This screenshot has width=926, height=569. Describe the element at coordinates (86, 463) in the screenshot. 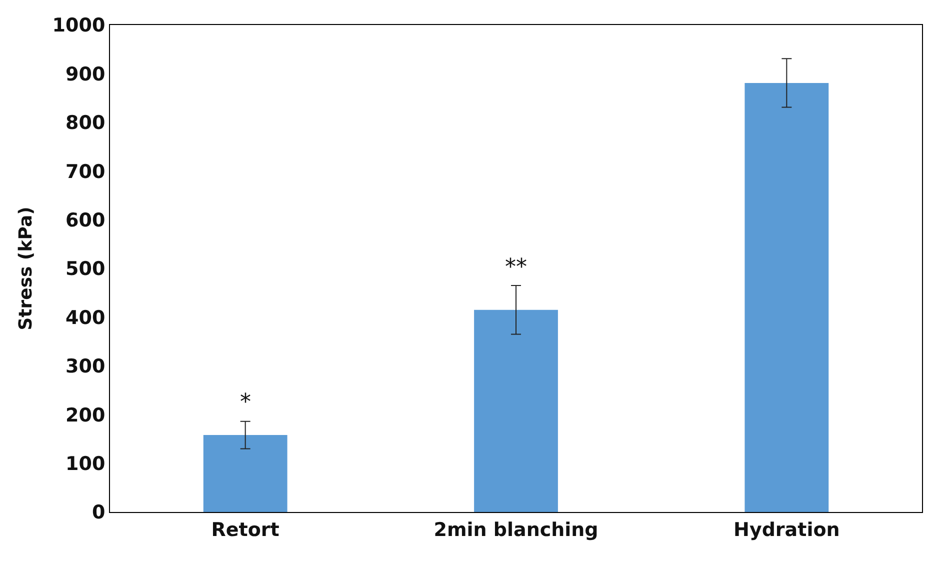

I see `y-tick-label: 100` at that location.